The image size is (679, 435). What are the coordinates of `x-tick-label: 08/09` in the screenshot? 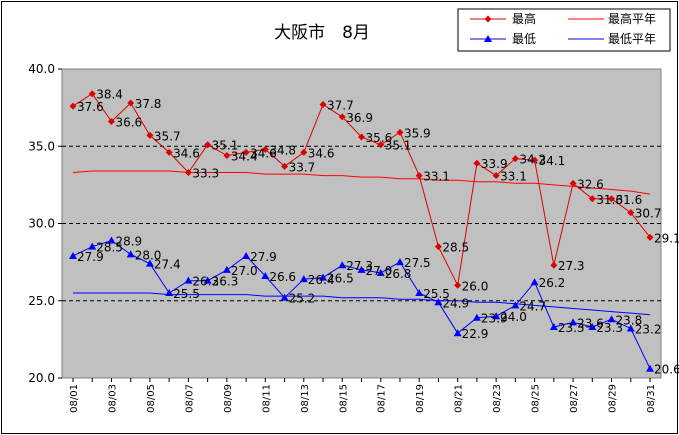 It's located at (228, 398).